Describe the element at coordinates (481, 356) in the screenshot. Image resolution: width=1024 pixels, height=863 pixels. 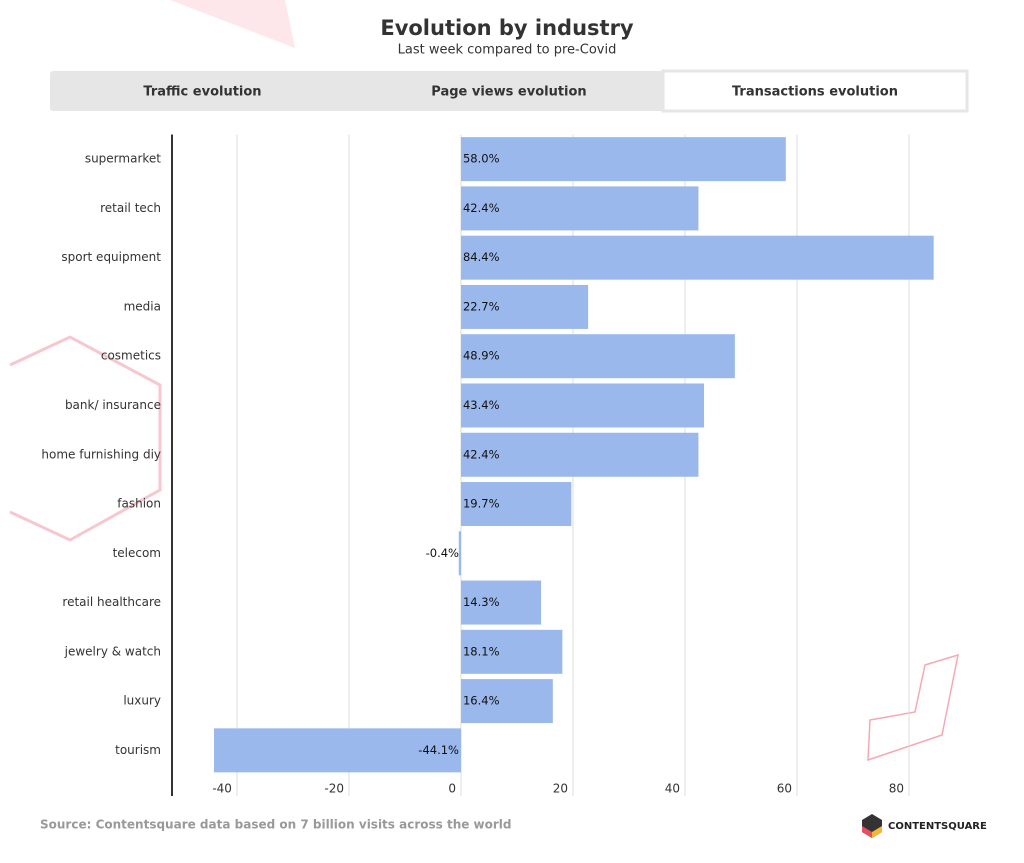
I see `value-label: 48.9%` at that location.